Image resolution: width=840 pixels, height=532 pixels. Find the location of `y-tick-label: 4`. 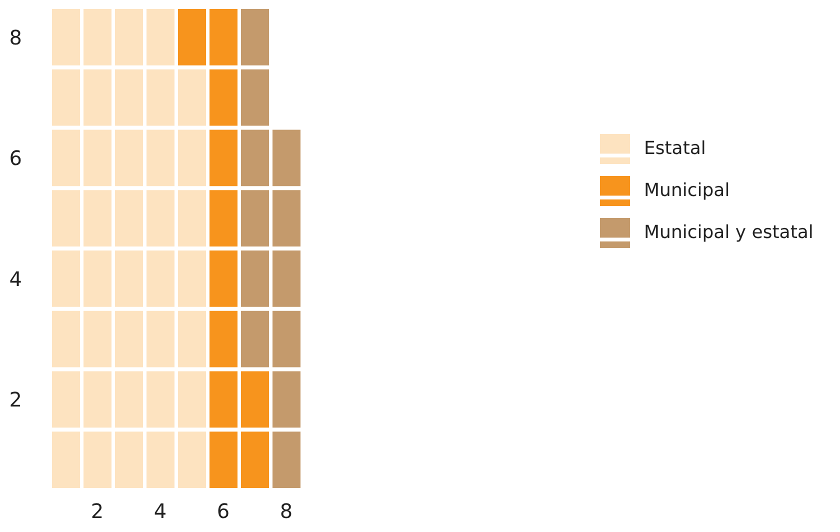

y-tick-label: 4 is located at coordinates (15, 278).